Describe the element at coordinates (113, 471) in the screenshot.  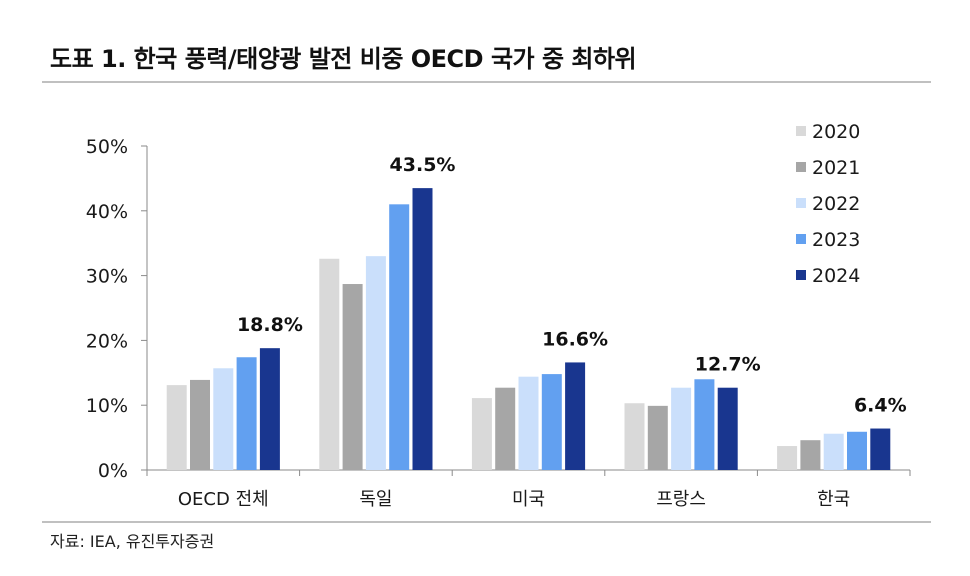
I see `y-tick-label: 0%` at that location.